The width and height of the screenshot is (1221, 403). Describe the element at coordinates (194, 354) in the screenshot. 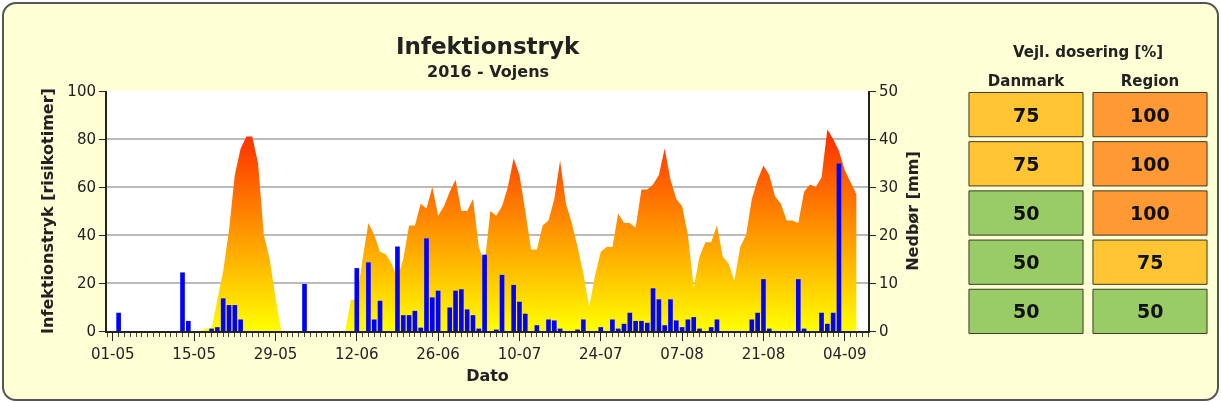

I see `x-tick-label: 15-05` at that location.